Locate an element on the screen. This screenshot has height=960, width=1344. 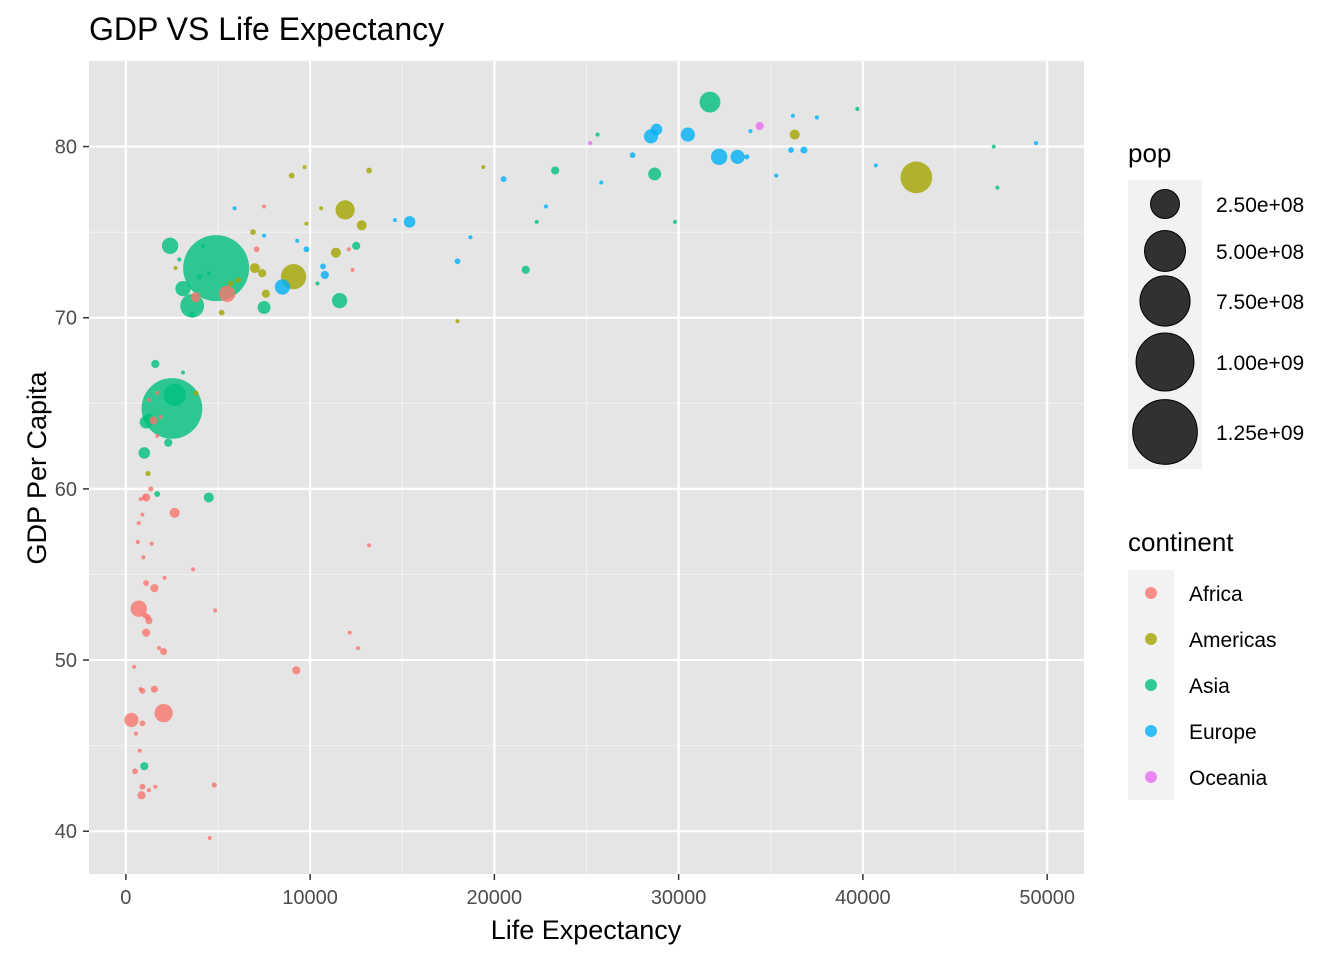
size-legend-label: 5.00e+08 is located at coordinates (1260, 252).